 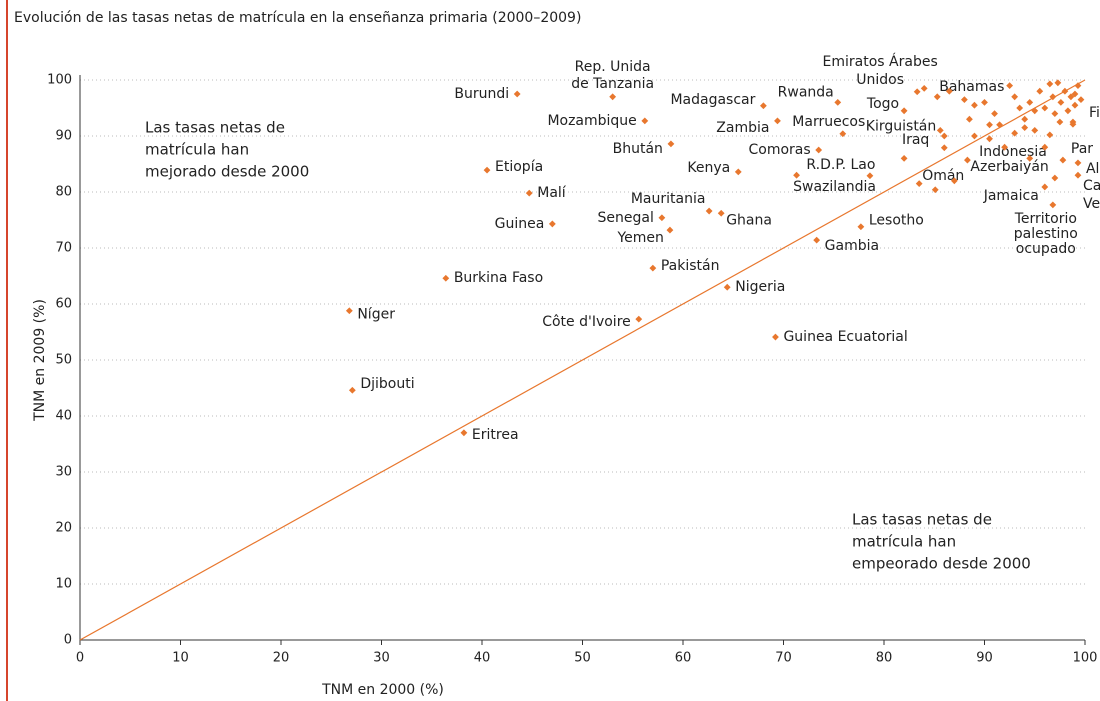 I want to click on point-label: ocupado, so click(x=1046, y=249).